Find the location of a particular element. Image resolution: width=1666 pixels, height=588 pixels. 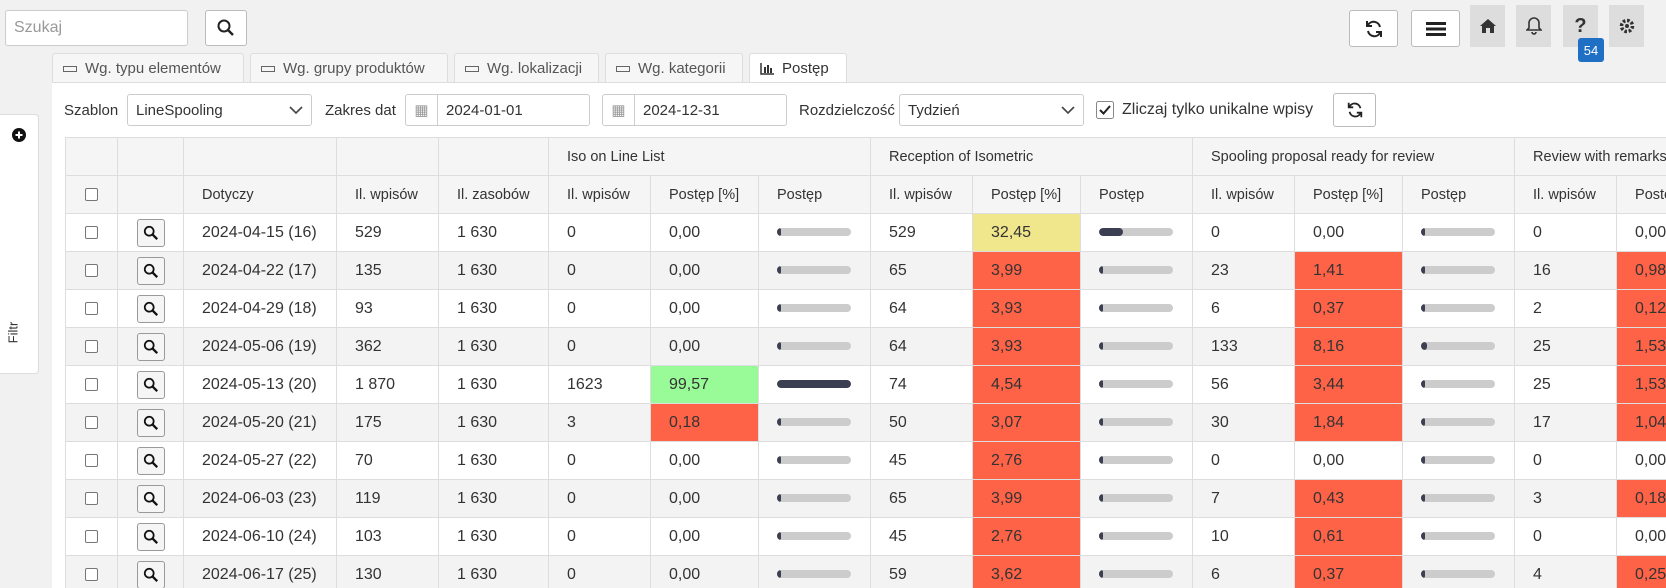

template-select: LineSpooling is located at coordinates (219, 110).